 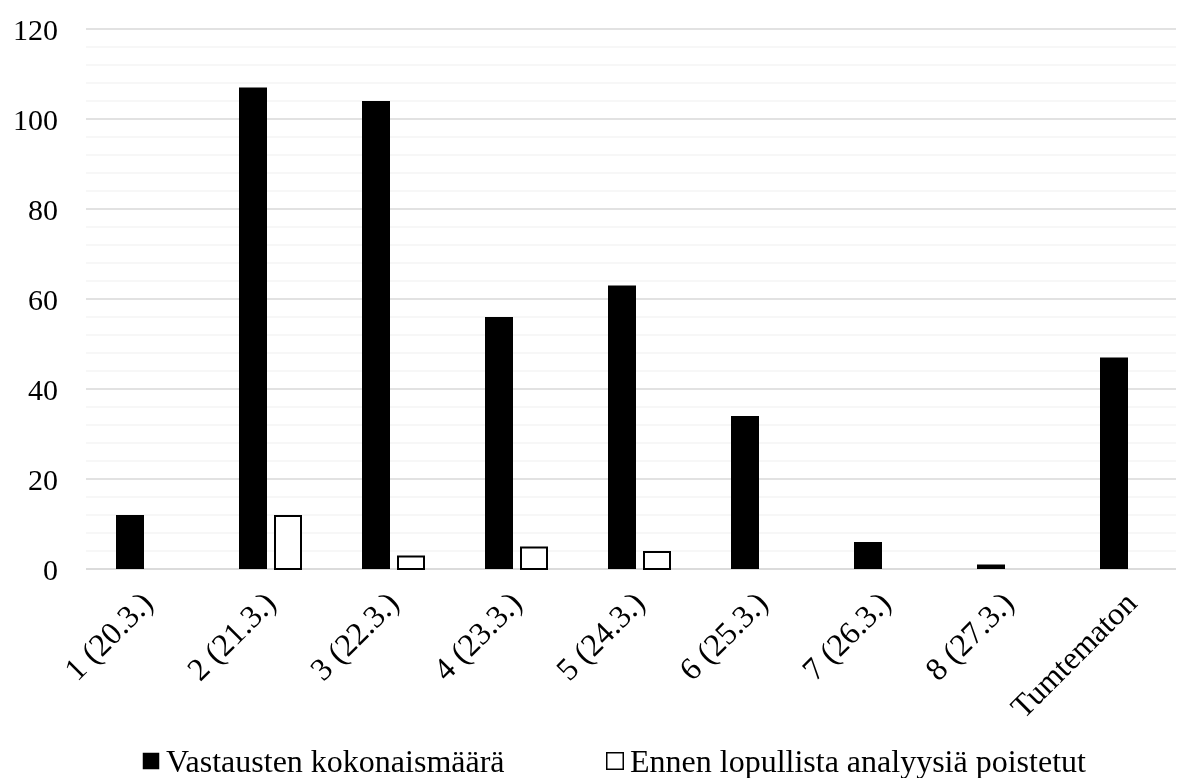 I want to click on y-tick-label: 40, so click(x=43, y=389).